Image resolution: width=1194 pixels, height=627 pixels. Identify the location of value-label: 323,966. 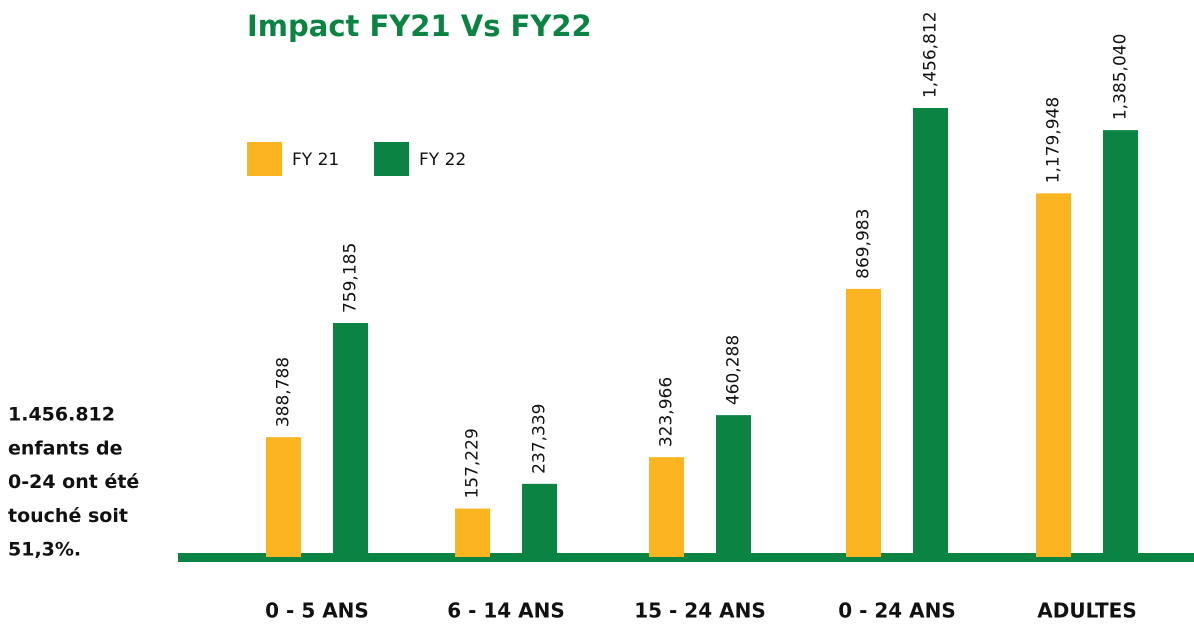
(667, 412).